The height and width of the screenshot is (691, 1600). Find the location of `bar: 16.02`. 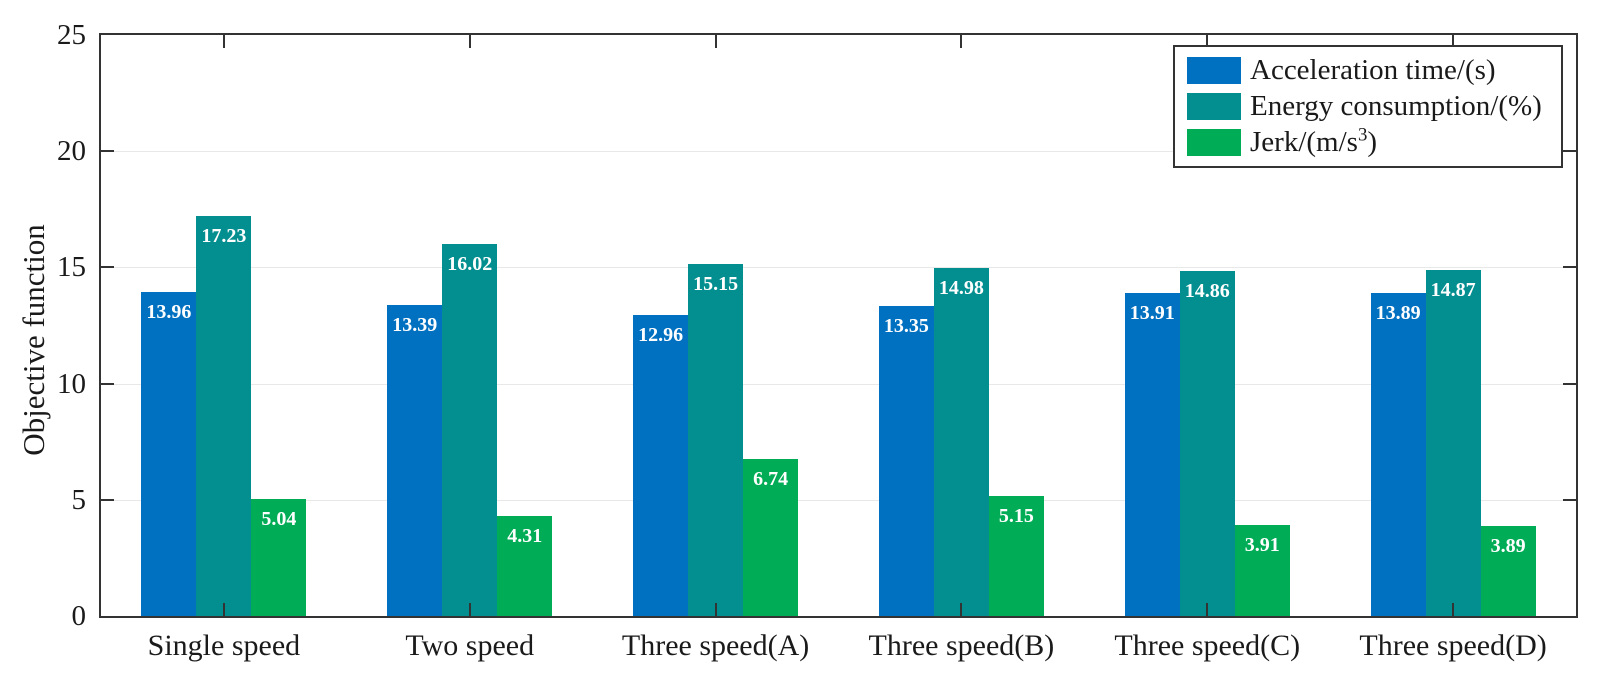

bar: 16.02 is located at coordinates (470, 429).